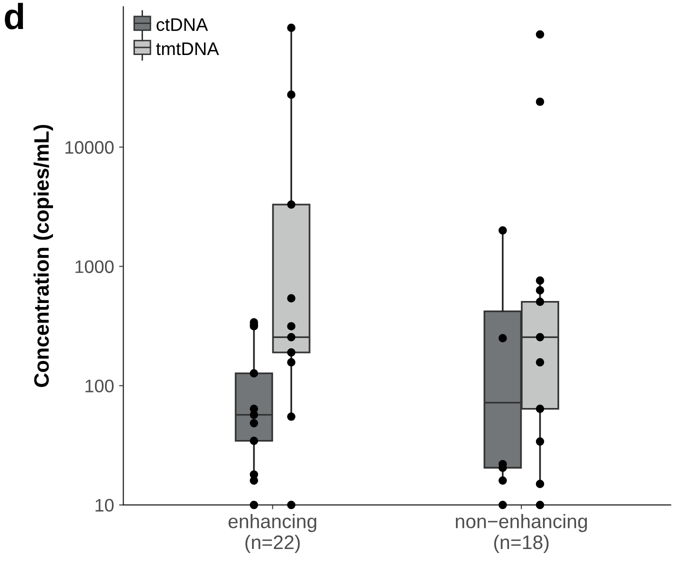 Image resolution: width=674 pixels, height=568 pixels. What do you see at coordinates (100, 386) in the screenshot?
I see `y-tick-label: 100` at bounding box center [100, 386].